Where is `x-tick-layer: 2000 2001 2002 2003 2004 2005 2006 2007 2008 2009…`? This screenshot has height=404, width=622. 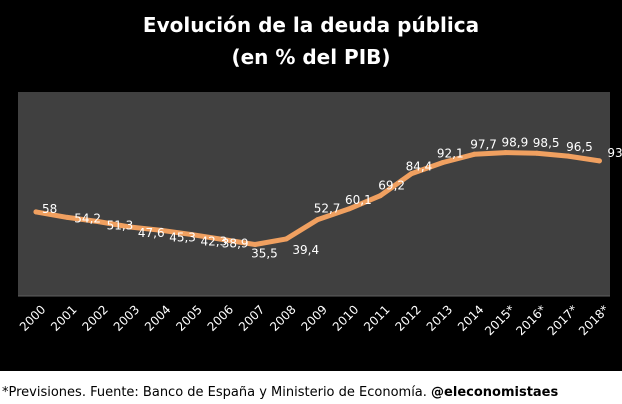
x-tick-layer: 2000 2001 2002 2003 2004 2005 2006 2007 2008 2009… is located at coordinates (314, 320).